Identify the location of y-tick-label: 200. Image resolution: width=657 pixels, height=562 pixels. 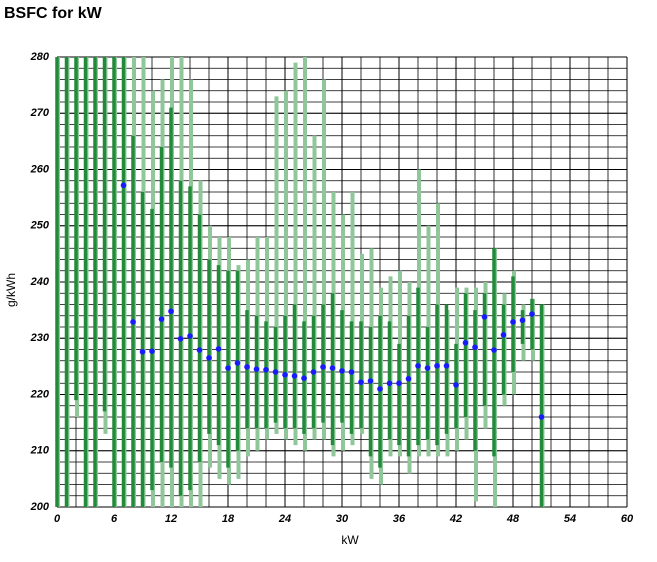
(40, 507).